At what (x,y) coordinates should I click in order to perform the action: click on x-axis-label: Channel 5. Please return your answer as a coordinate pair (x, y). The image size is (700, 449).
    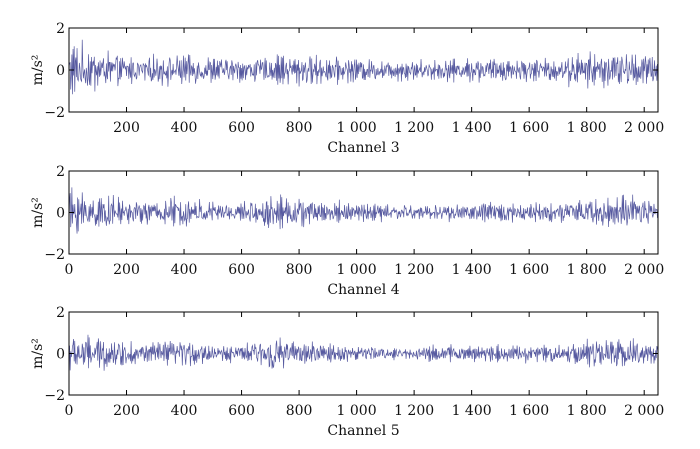
    Looking at the image, I should click on (363, 431).